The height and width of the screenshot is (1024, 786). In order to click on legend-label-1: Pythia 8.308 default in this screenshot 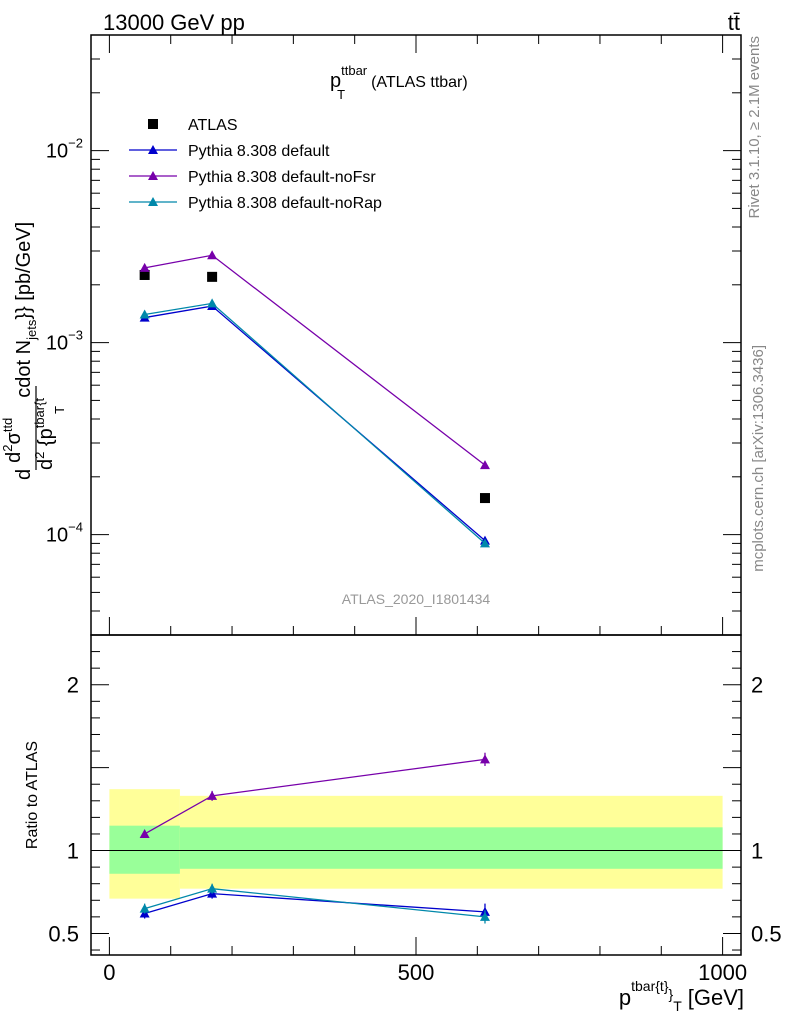, I will do `click(259, 151)`.